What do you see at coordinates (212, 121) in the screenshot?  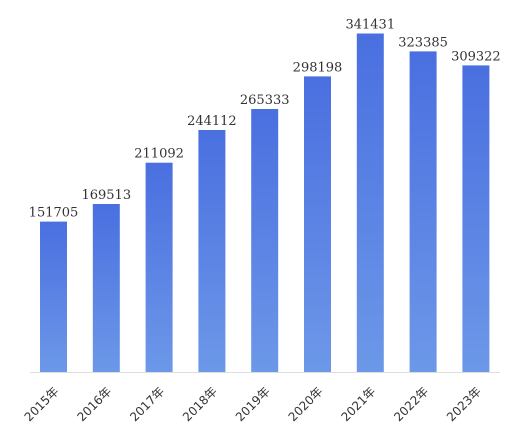 I see `value-label-2018年: 244112` at bounding box center [212, 121].